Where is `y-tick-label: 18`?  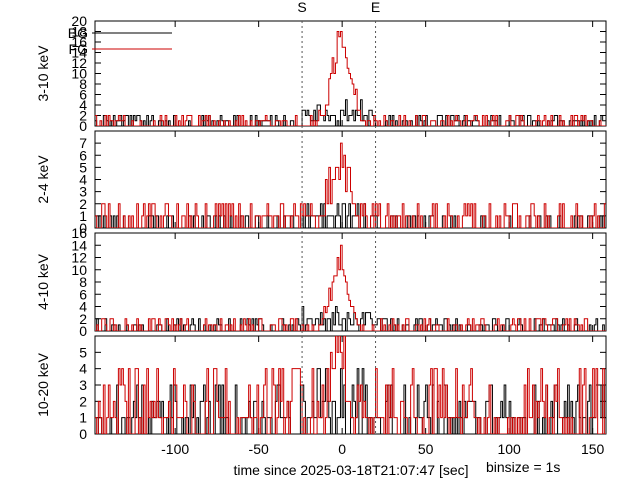
y-tick-label: 18 is located at coordinates (79, 32).